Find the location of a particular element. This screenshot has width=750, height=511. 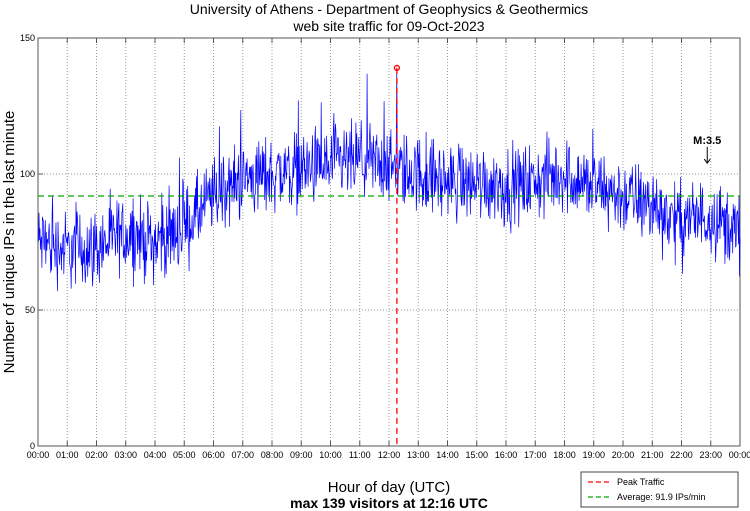

x-tick-label: 13:00 is located at coordinates (418, 455).